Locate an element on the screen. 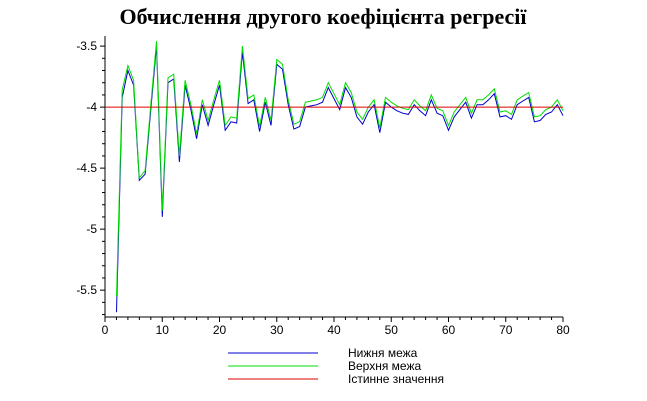  y-tick-label: -4.5 is located at coordinates (86, 168).